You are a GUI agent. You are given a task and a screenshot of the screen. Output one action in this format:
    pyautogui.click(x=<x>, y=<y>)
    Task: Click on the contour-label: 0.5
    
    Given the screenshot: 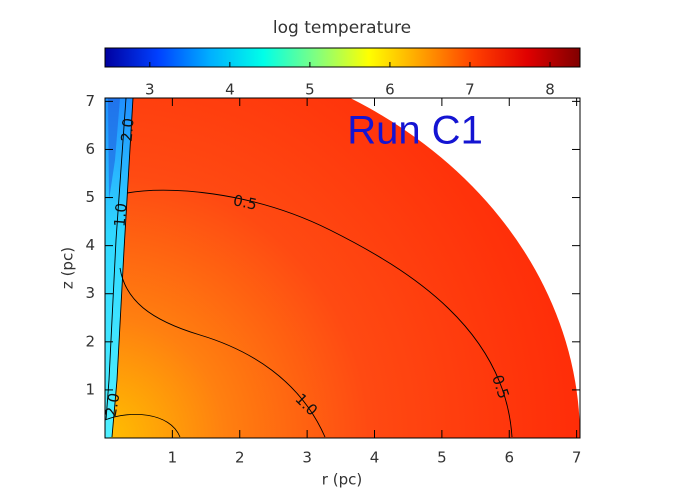 What is the action you would take?
    pyautogui.click(x=245, y=202)
    